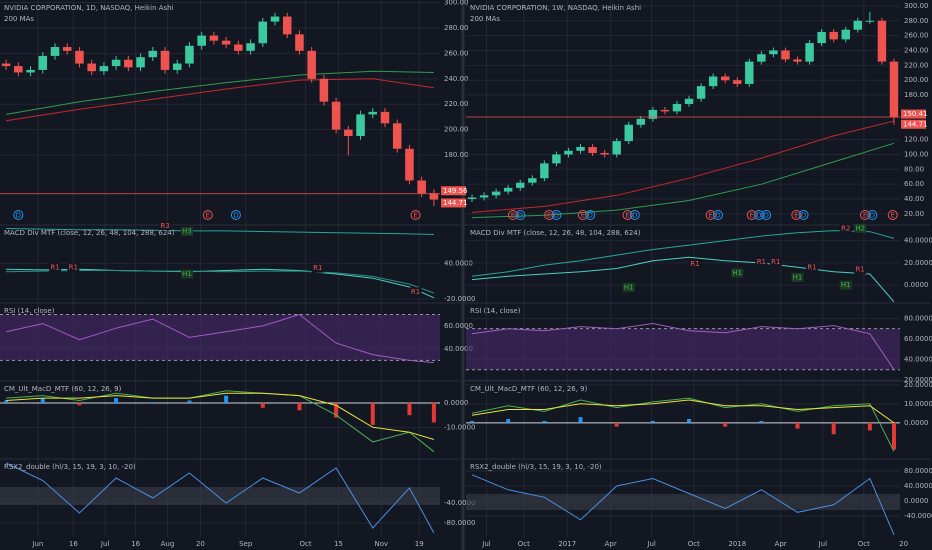 Image resolution: width=932 pixels, height=550 pixels. I want to click on price-tag, so click(913, 114).